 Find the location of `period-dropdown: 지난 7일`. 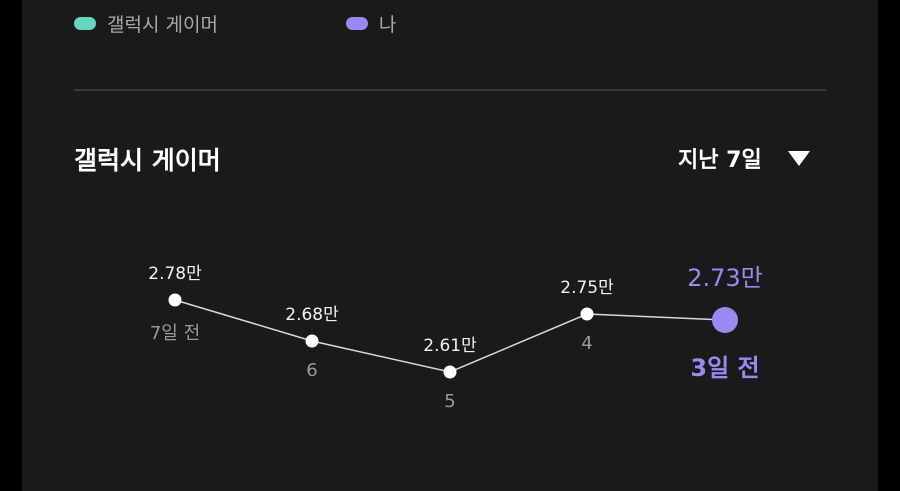

period-dropdown: 지난 7일 is located at coordinates (744, 158).